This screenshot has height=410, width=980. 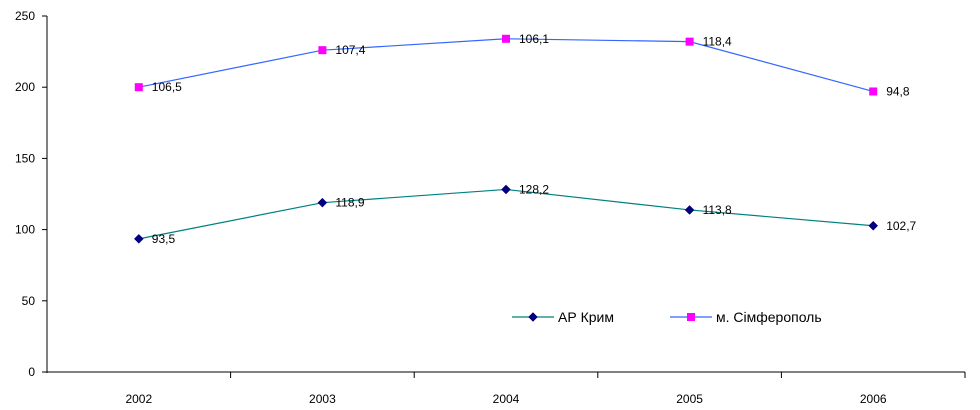 I want to click on y-tick-label: 200, so click(x=25, y=87).